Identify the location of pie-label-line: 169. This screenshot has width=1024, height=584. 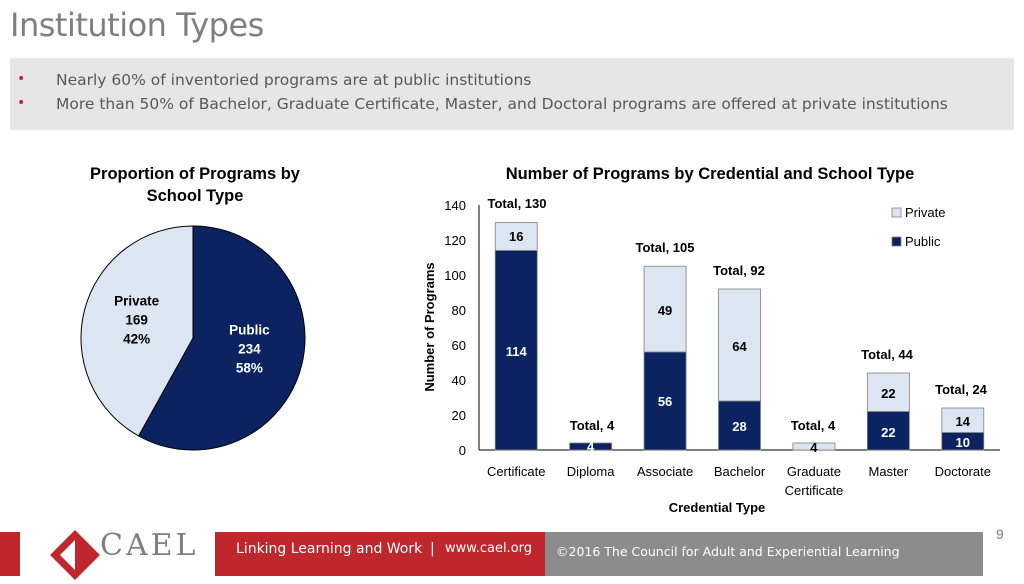
(136, 319).